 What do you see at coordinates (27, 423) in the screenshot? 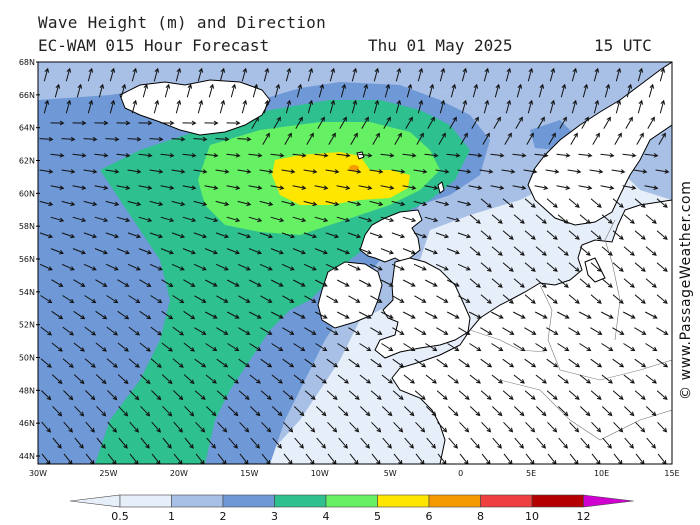
I see `lat-label: 46N` at bounding box center [27, 423].